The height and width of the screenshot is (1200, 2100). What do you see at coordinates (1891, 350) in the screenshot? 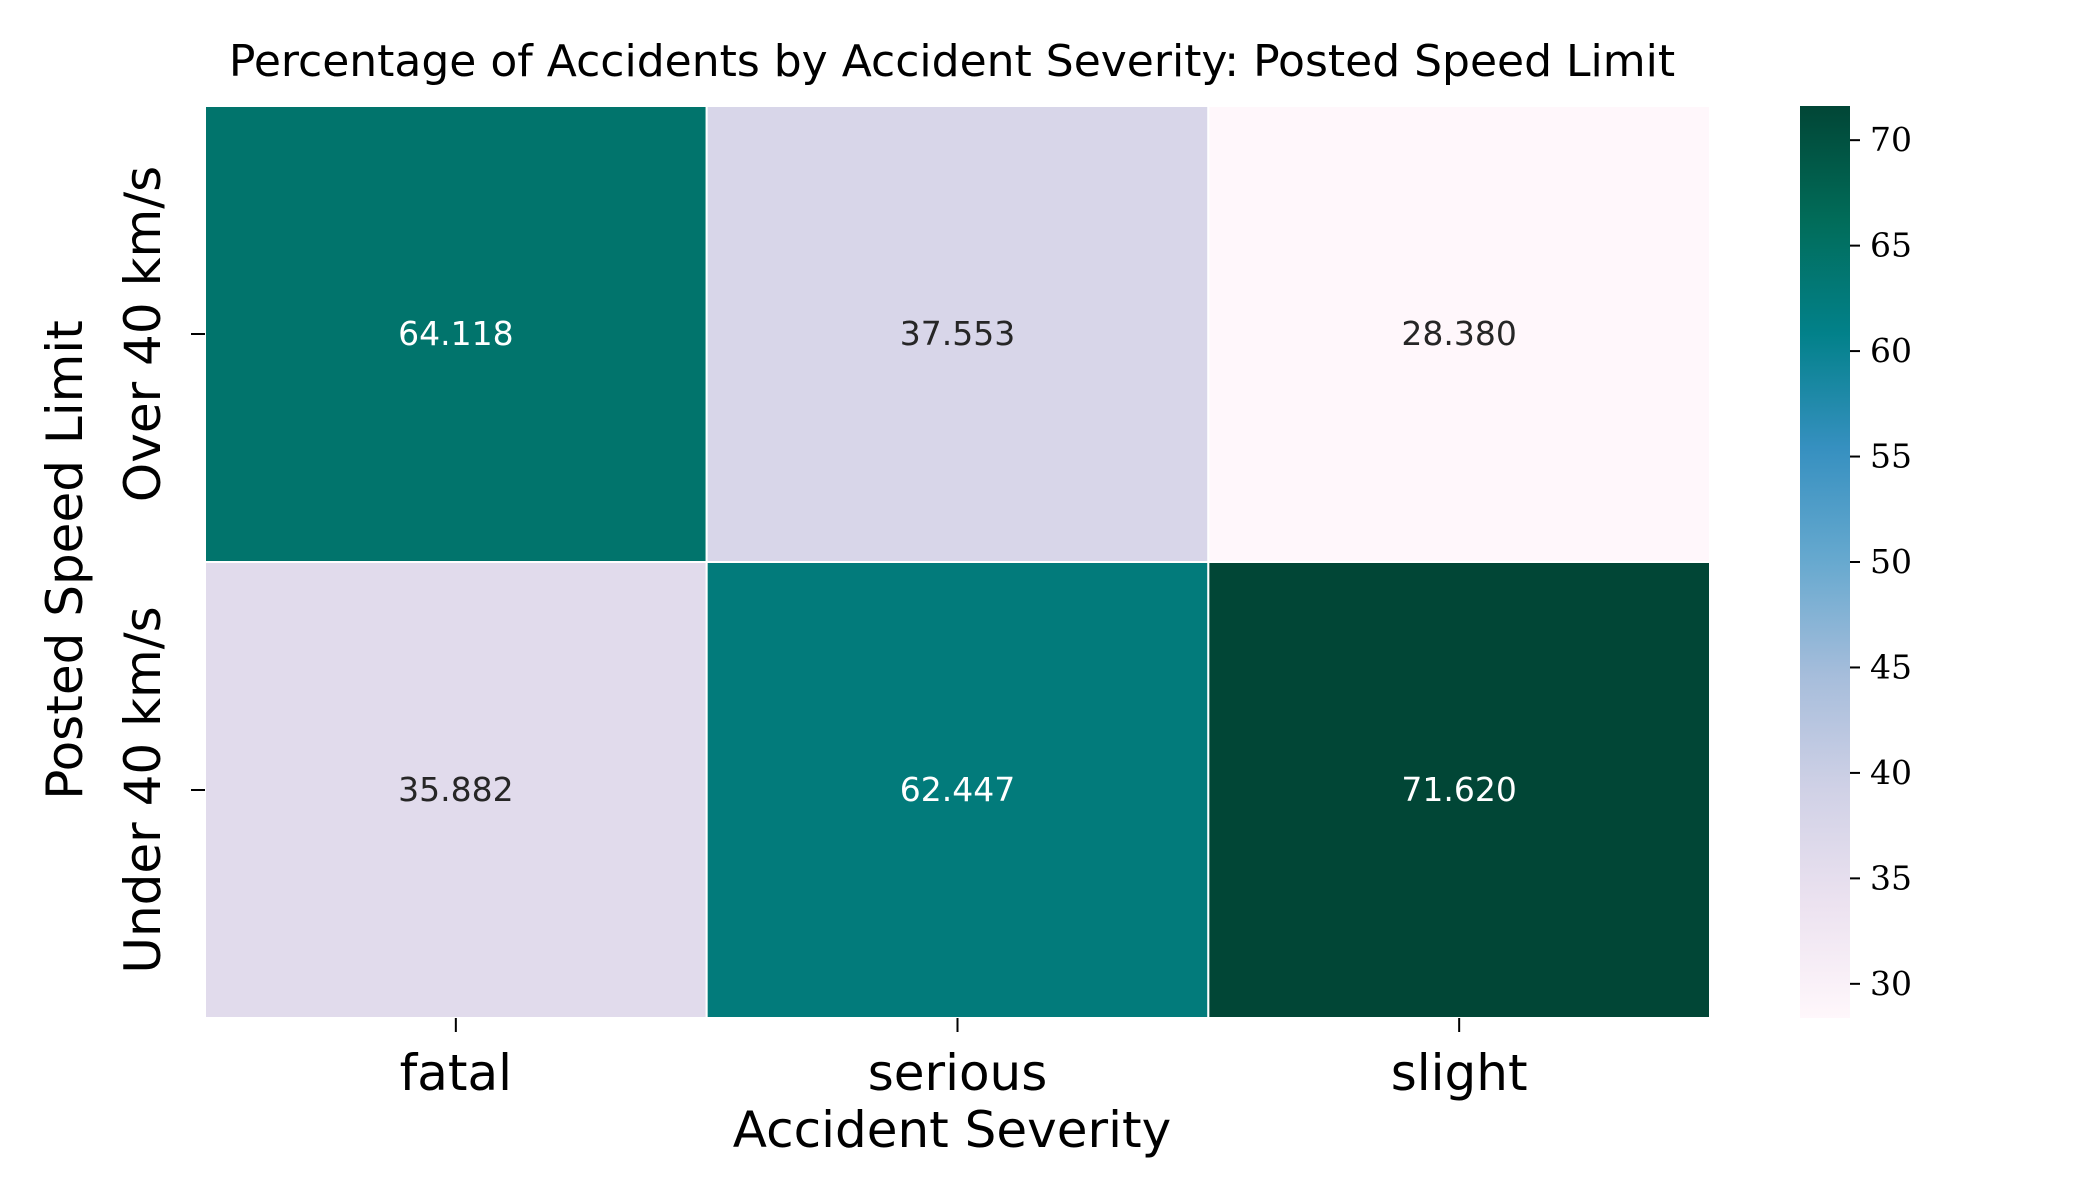
I see `colorbar-tick-label: 60` at bounding box center [1891, 350].